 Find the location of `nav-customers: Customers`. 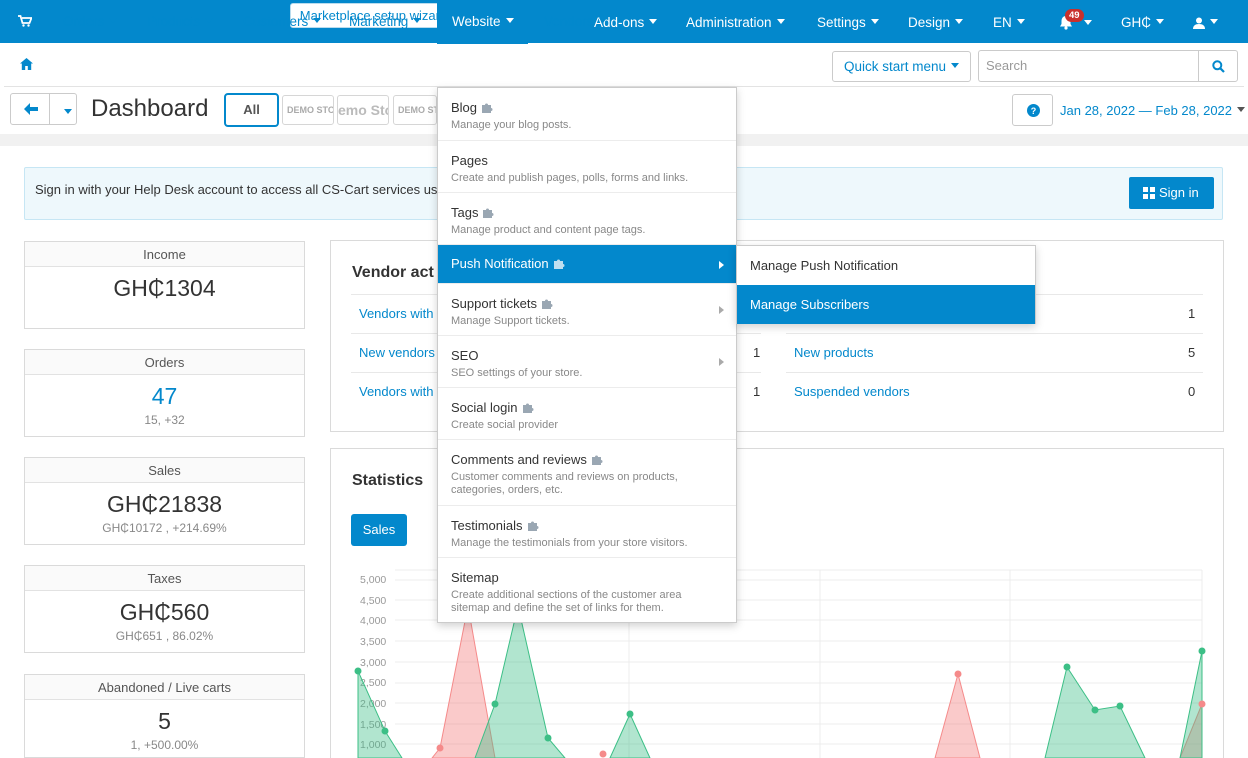

nav-customers: Customers is located at coordinates (282, 22).